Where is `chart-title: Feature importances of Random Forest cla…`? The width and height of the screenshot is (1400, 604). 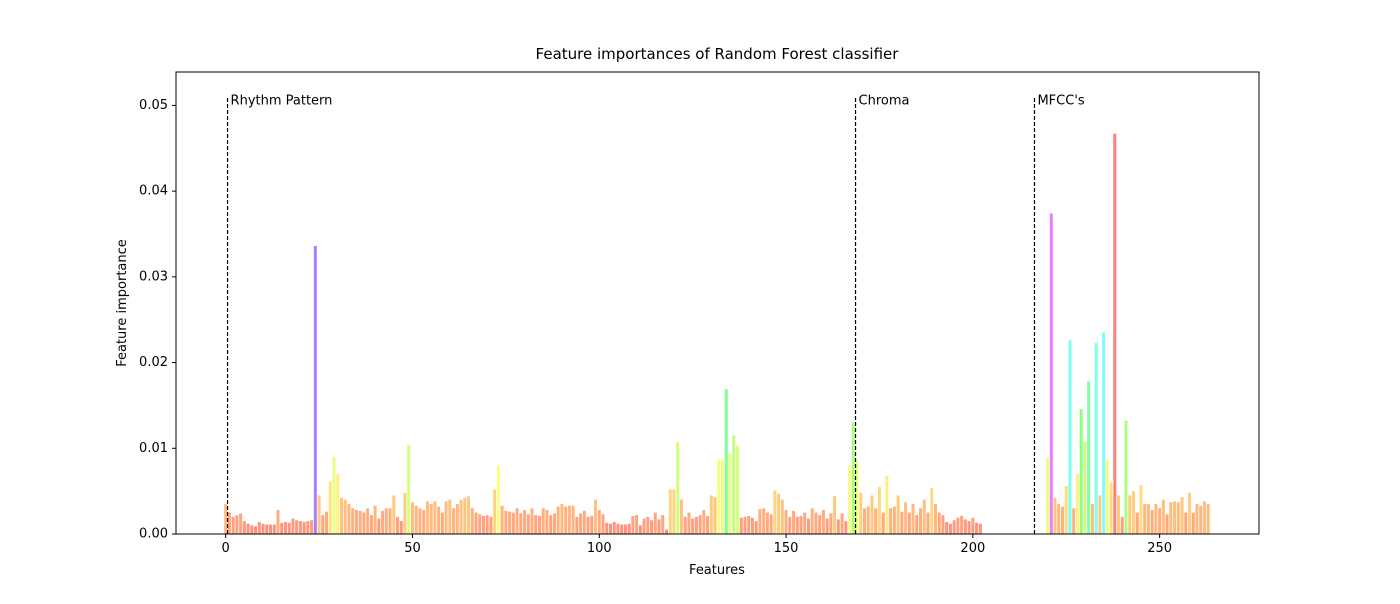 chart-title: Feature importances of Random Forest cla… is located at coordinates (718, 54).